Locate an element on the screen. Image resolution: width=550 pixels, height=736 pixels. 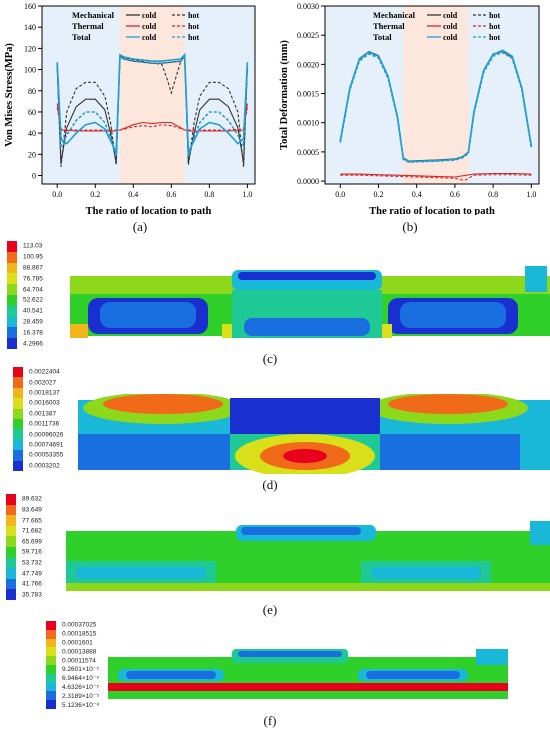
colorbar-value-label: 40.541 is located at coordinates (33, 311).